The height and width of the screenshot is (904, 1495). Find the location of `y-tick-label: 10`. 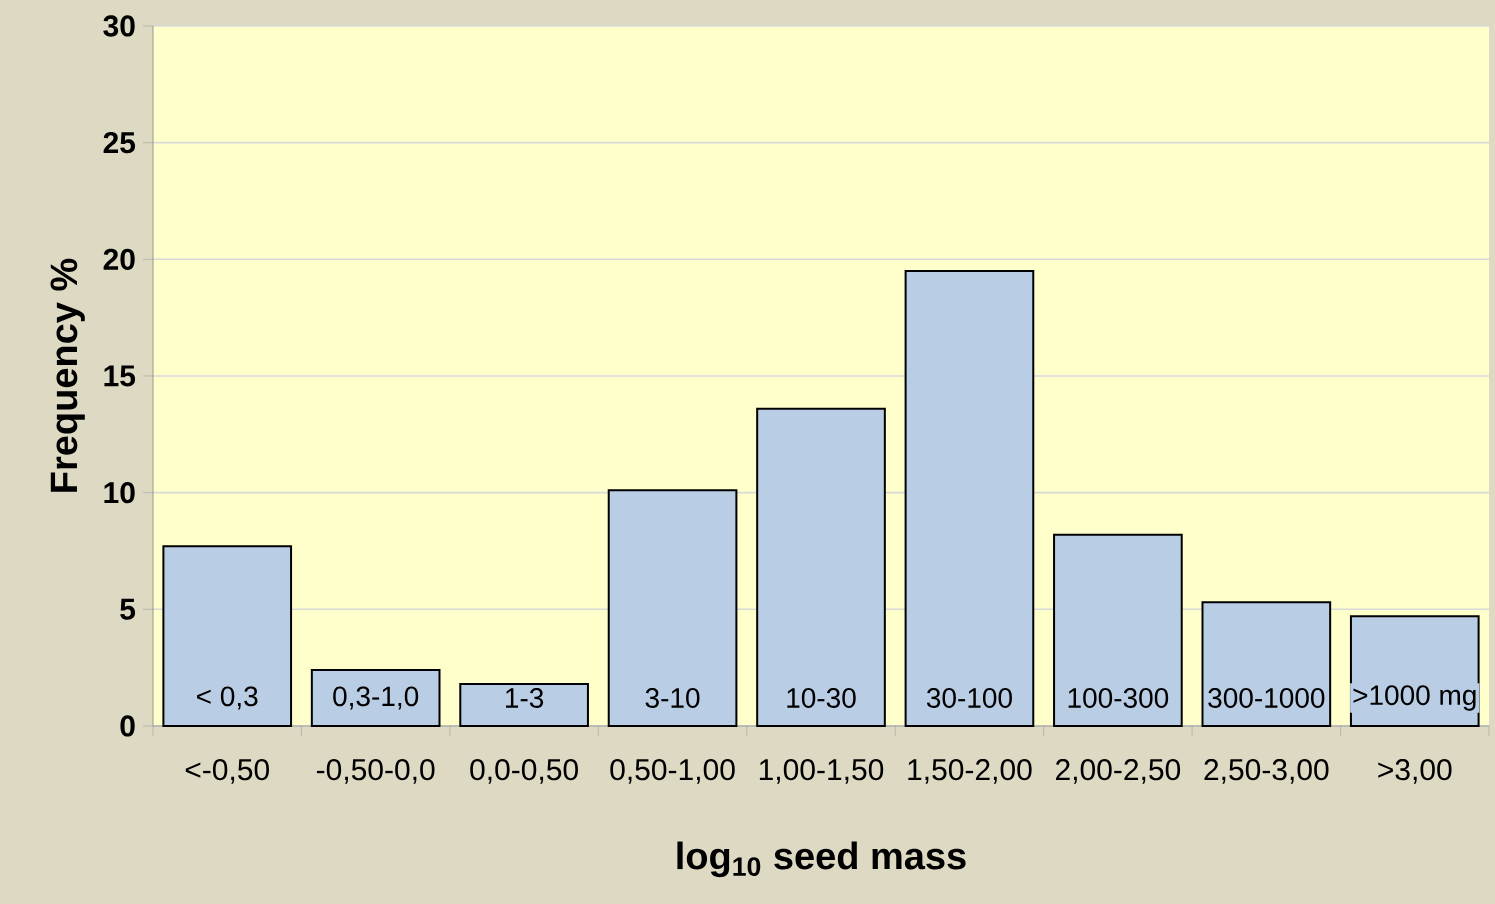

y-tick-label: 10 is located at coordinates (119, 493).